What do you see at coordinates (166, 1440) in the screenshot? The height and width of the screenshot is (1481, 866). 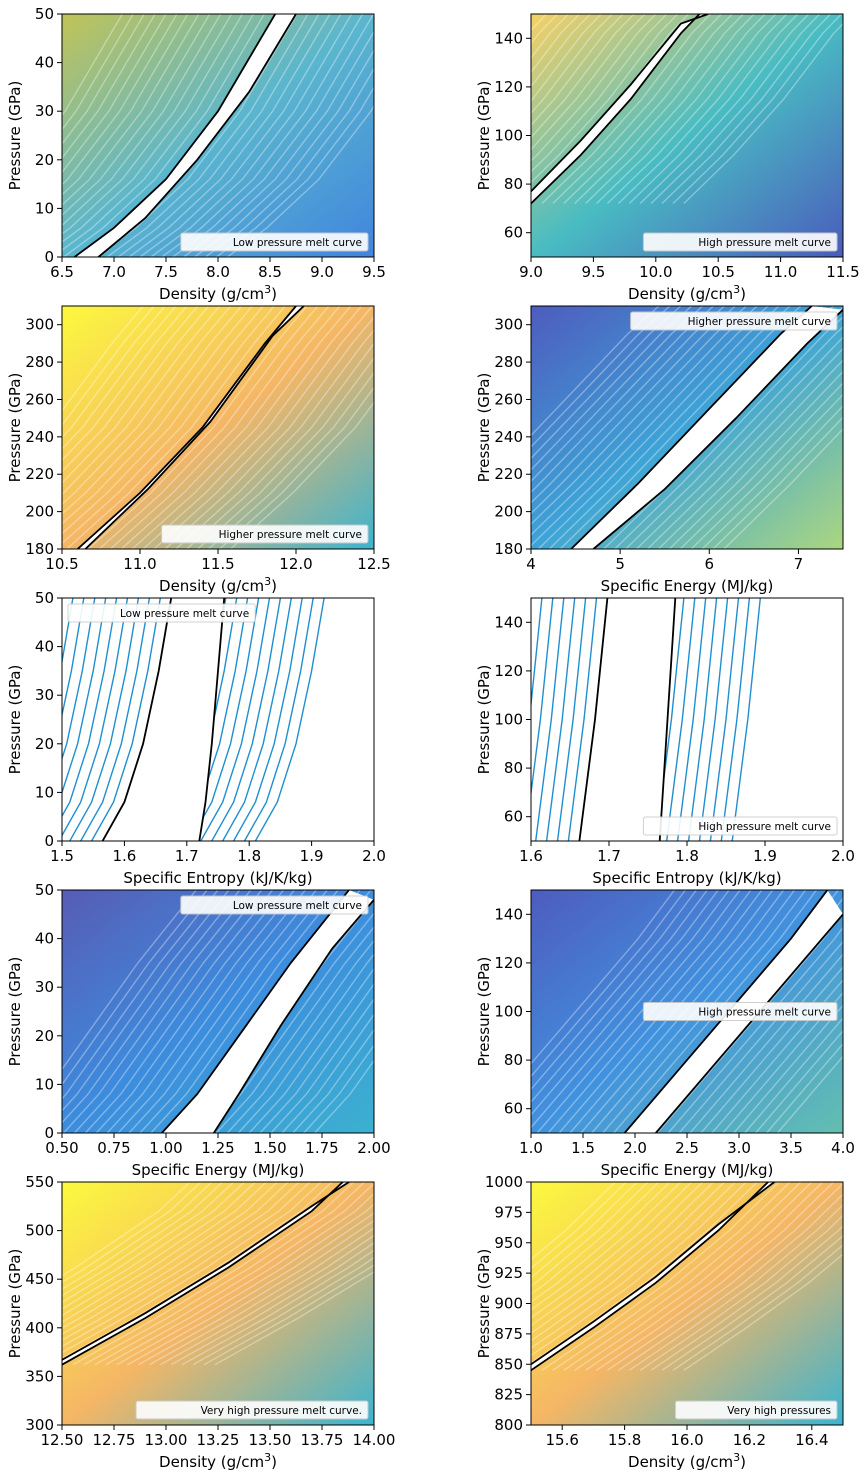 I see `x-tick-label: 13.00` at bounding box center [166, 1440].